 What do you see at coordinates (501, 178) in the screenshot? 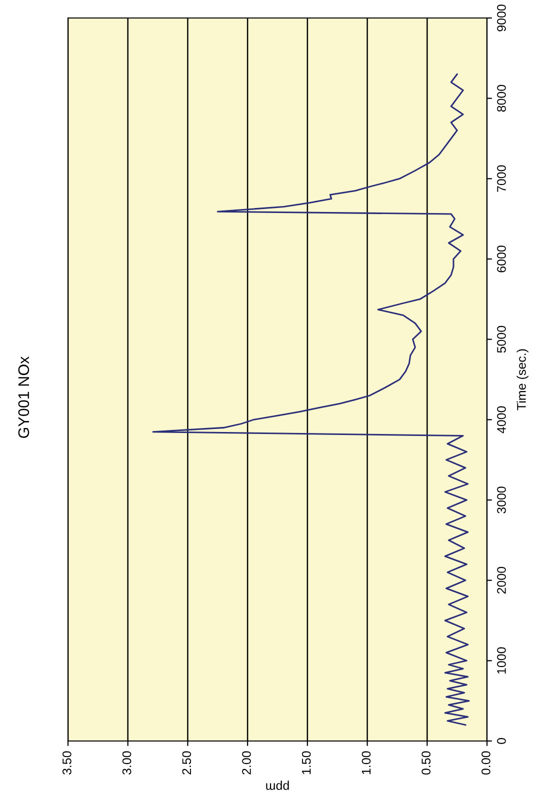
I see `y-tick-label: 7000` at bounding box center [501, 178].